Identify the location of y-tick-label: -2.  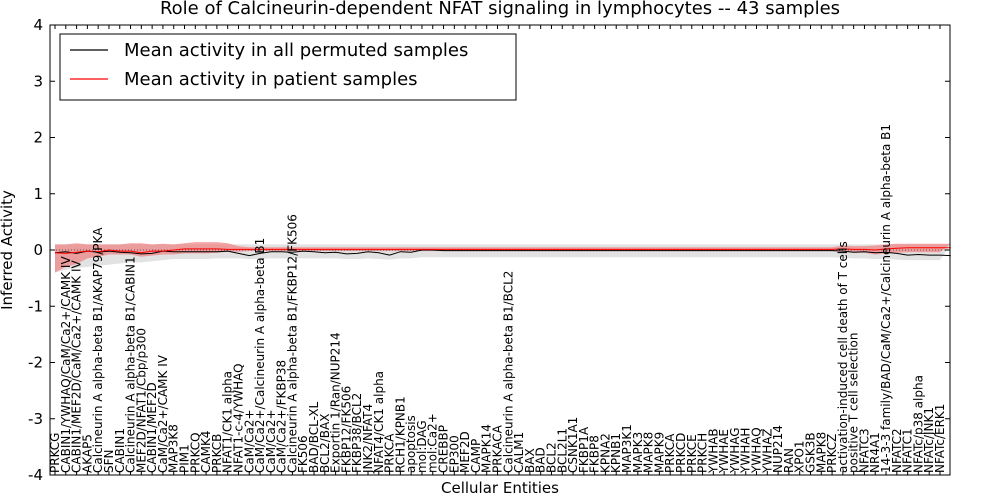
(35, 363).